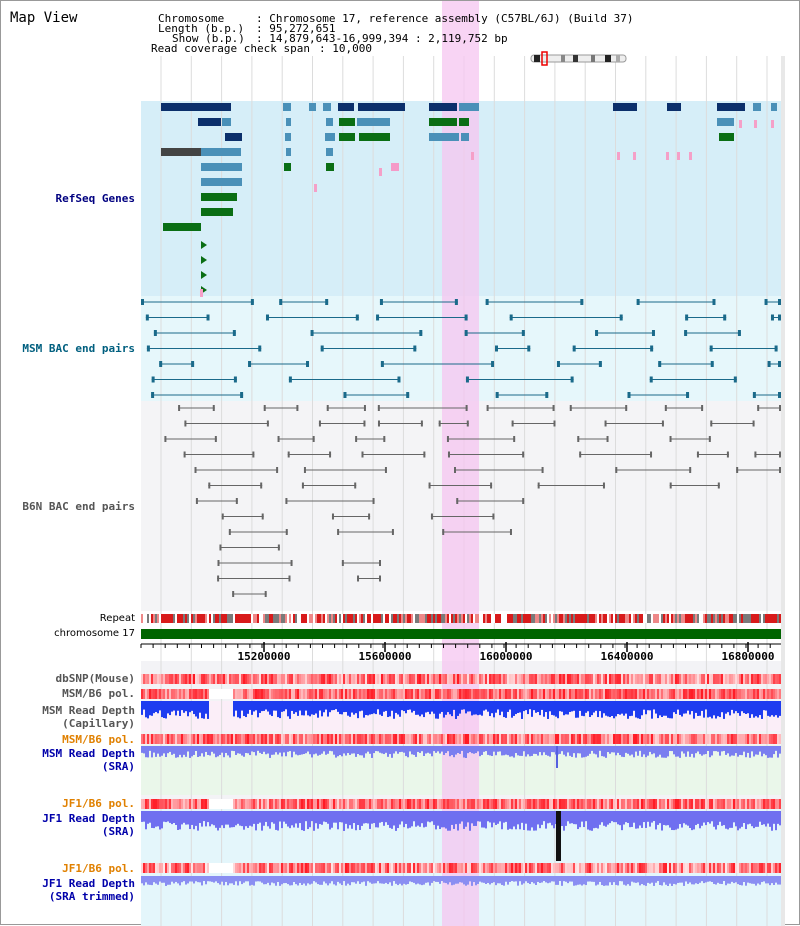 This screenshot has height=926, width=800. What do you see at coordinates (68, 890) in the screenshot?
I see `track-label-jf1-read-depth-trimmed: JF1 Read Depth (SRA trimmed)` at bounding box center [68, 890].